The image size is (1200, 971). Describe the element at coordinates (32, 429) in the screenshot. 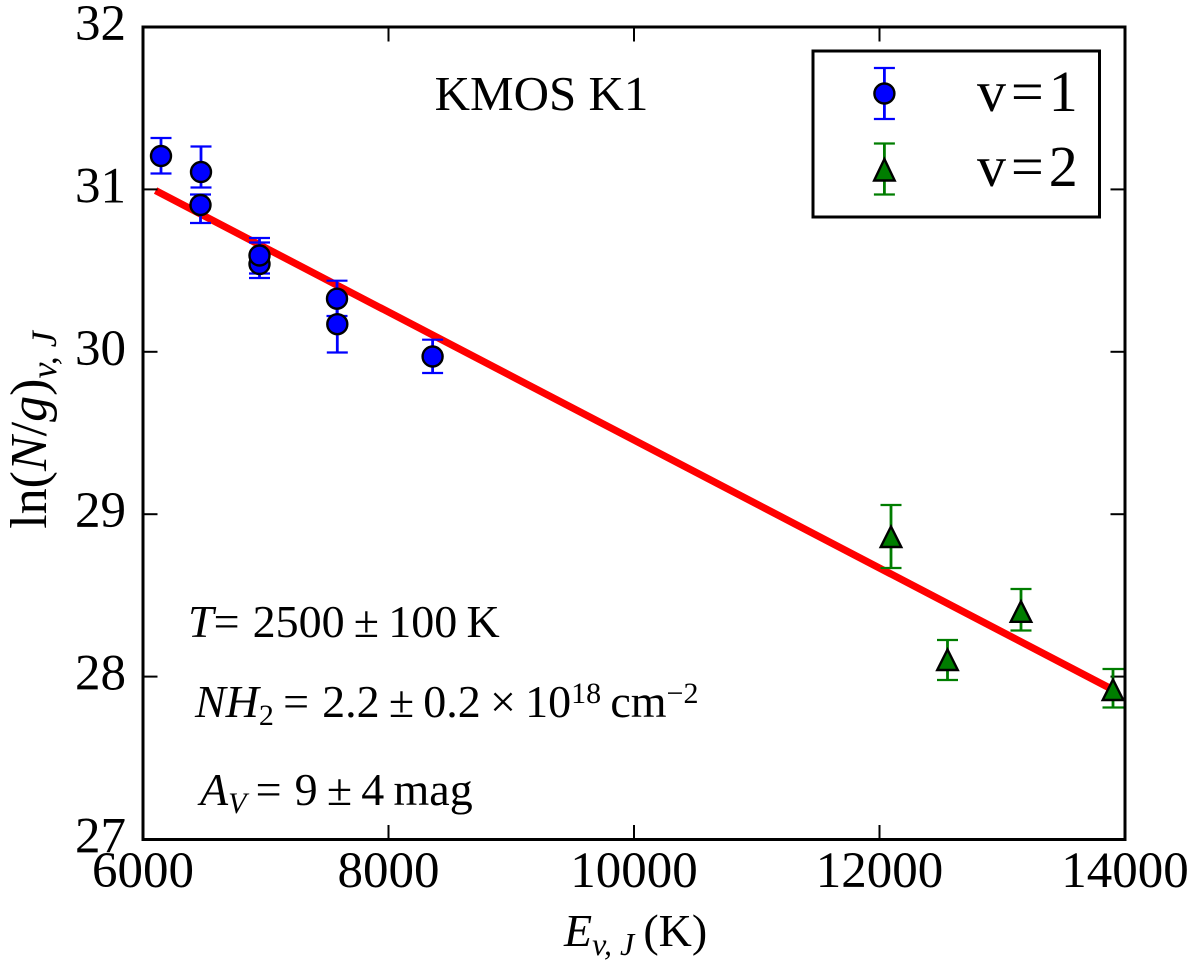

I see `svg-text: ln(N/g)v, J` at that location.